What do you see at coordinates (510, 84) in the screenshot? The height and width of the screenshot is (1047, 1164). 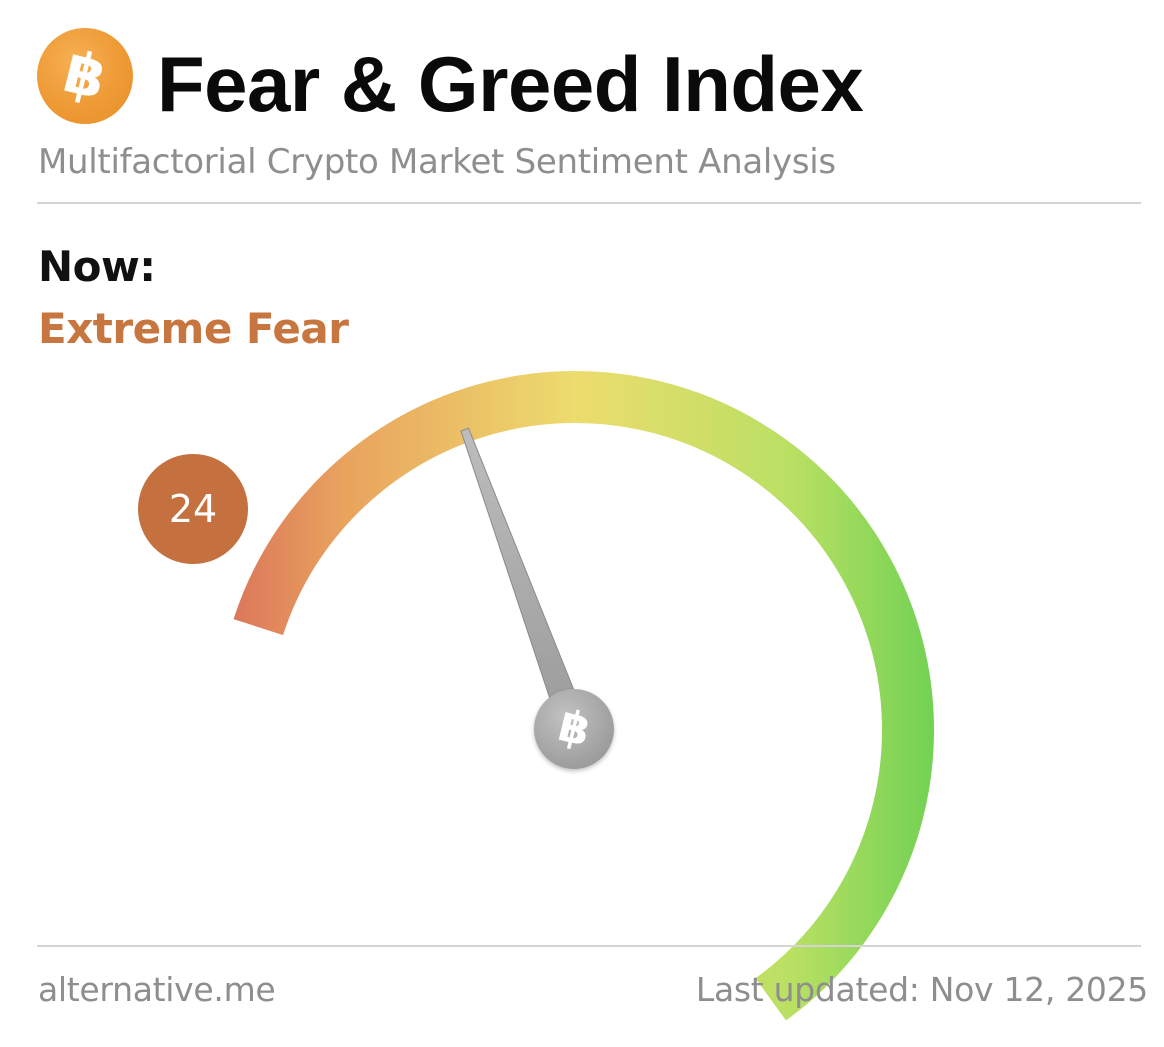 I see `page-title: Fear & Greed Index` at bounding box center [510, 84].